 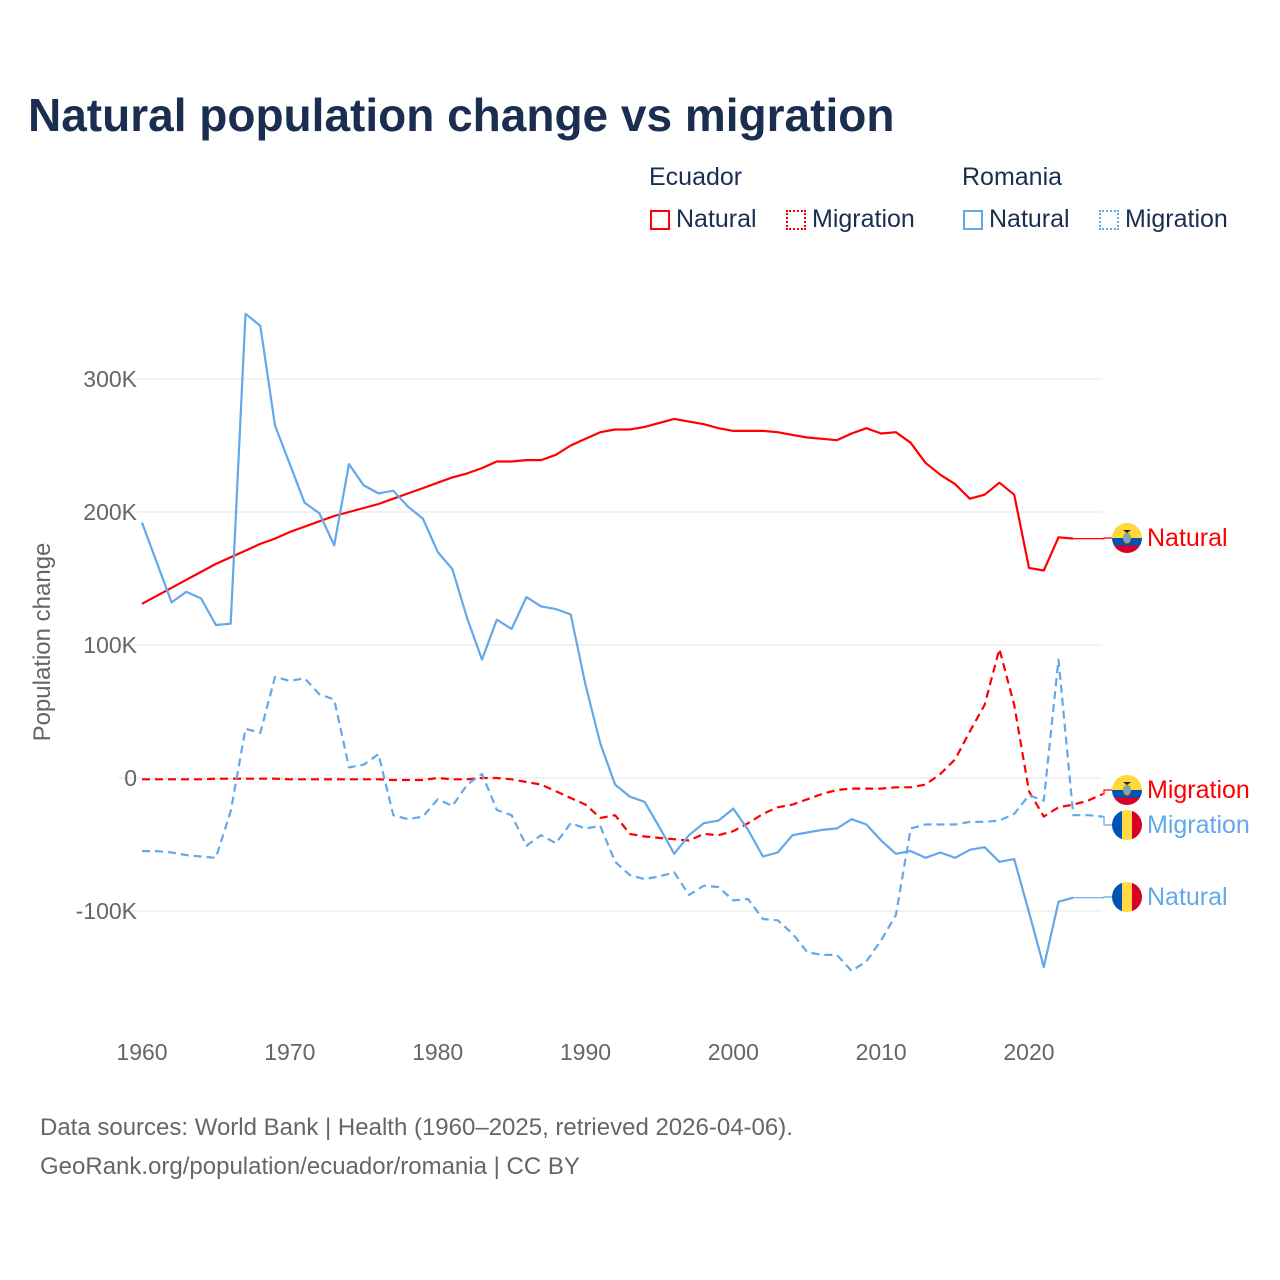 What do you see at coordinates (110, 512) in the screenshot?
I see `y-tick-label: 200K` at bounding box center [110, 512].